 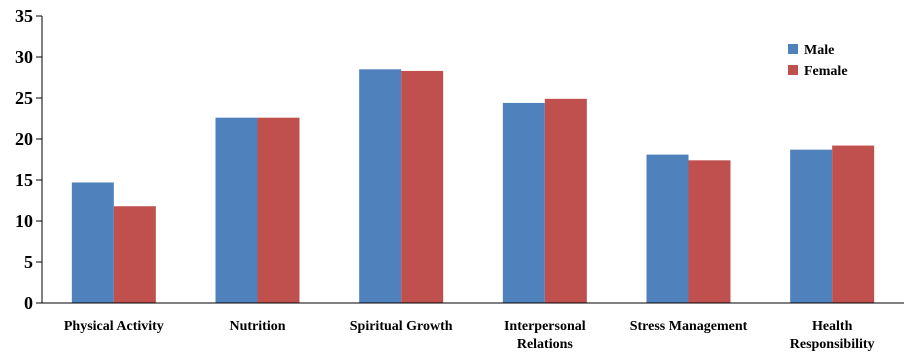 What do you see at coordinates (545, 335) in the screenshot?
I see `x-category-label: Interpersonal Relations` at bounding box center [545, 335].